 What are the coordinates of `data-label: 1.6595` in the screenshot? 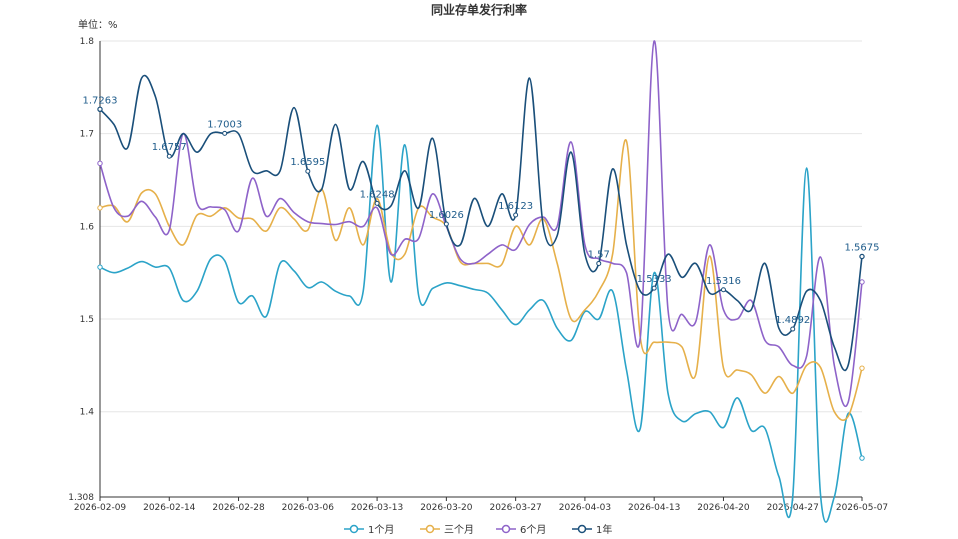 It's located at (307, 162).